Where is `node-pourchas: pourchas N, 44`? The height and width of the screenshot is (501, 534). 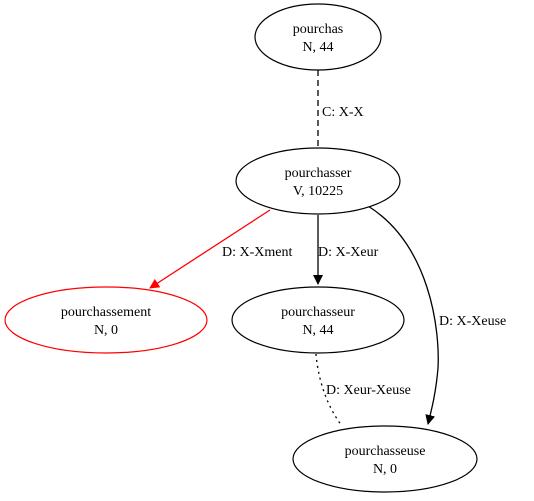 node-pourchas: pourchas N, 44 is located at coordinates (318, 37).